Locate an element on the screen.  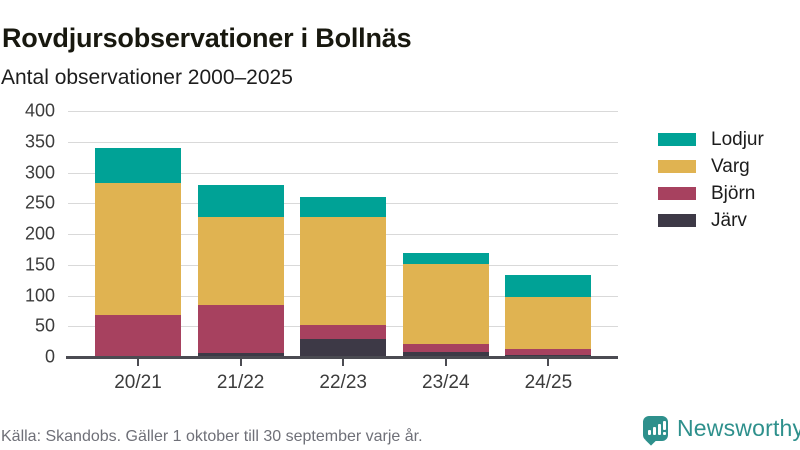
x-axis-line is located at coordinates (342, 357).